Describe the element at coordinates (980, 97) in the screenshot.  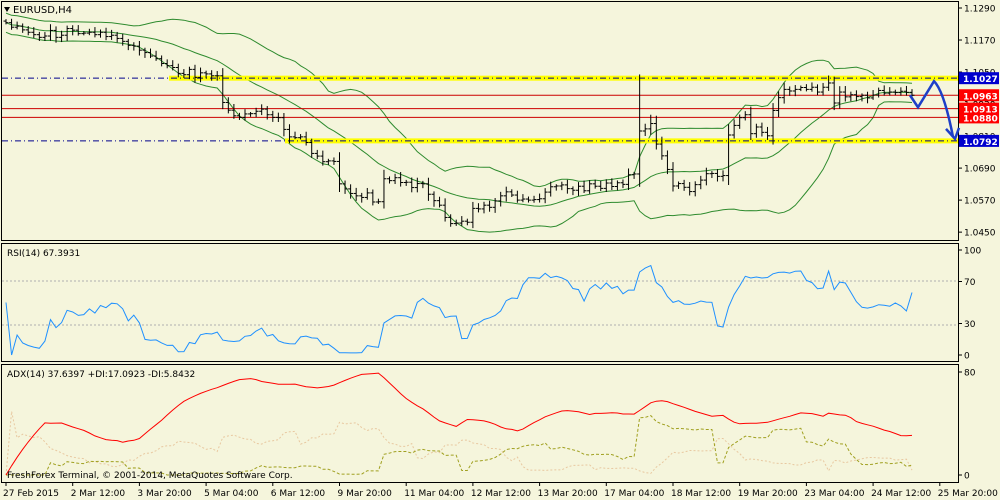
I see `current-price-label-text: 1.0963` at that location.